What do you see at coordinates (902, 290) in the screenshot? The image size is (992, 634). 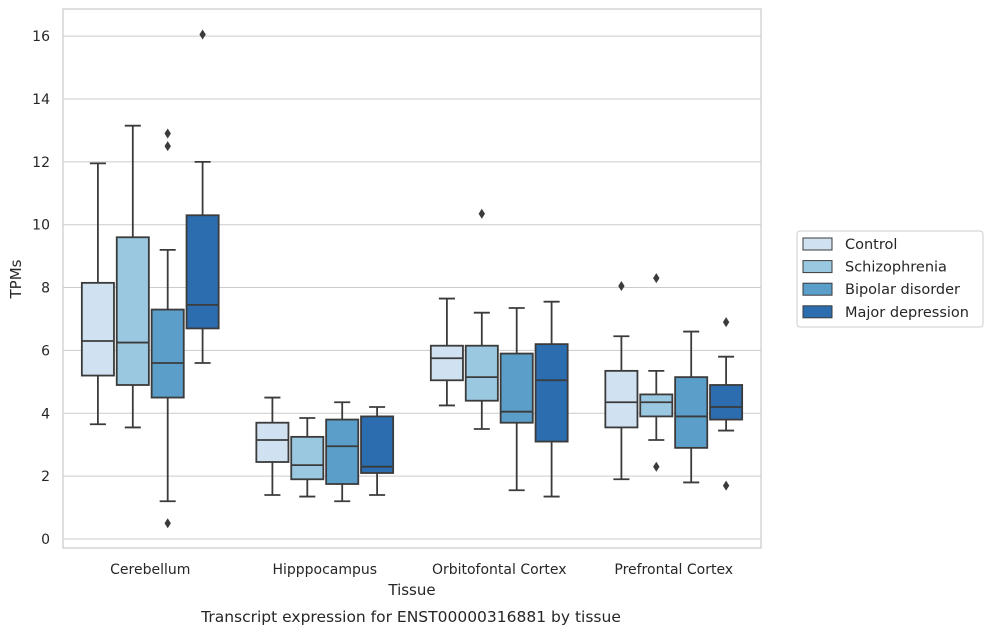 I see `legend-label: Bipolar disorder` at bounding box center [902, 290].